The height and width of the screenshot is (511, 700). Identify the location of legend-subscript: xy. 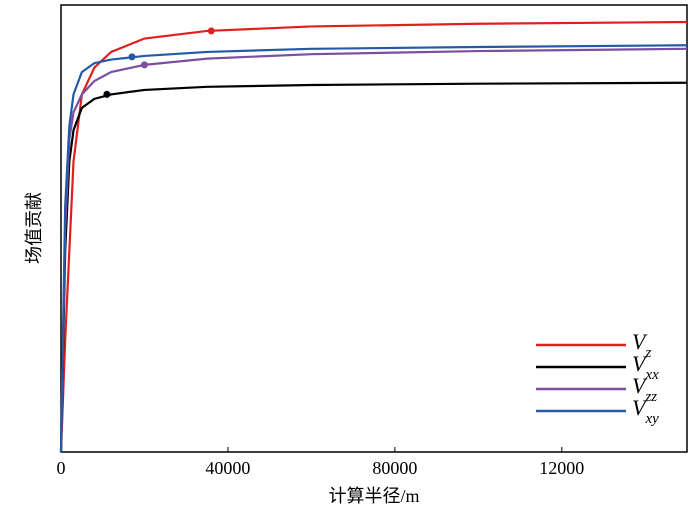
(651, 419).